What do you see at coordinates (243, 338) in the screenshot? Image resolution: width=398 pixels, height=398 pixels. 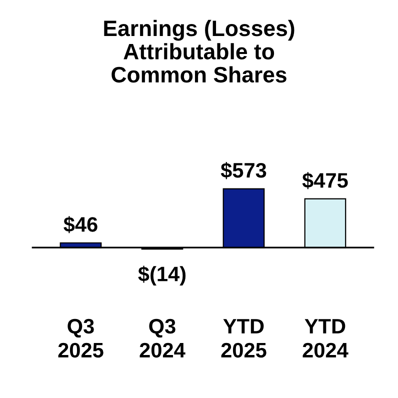 I see `x-tick-label: YTD 2025` at bounding box center [243, 338].